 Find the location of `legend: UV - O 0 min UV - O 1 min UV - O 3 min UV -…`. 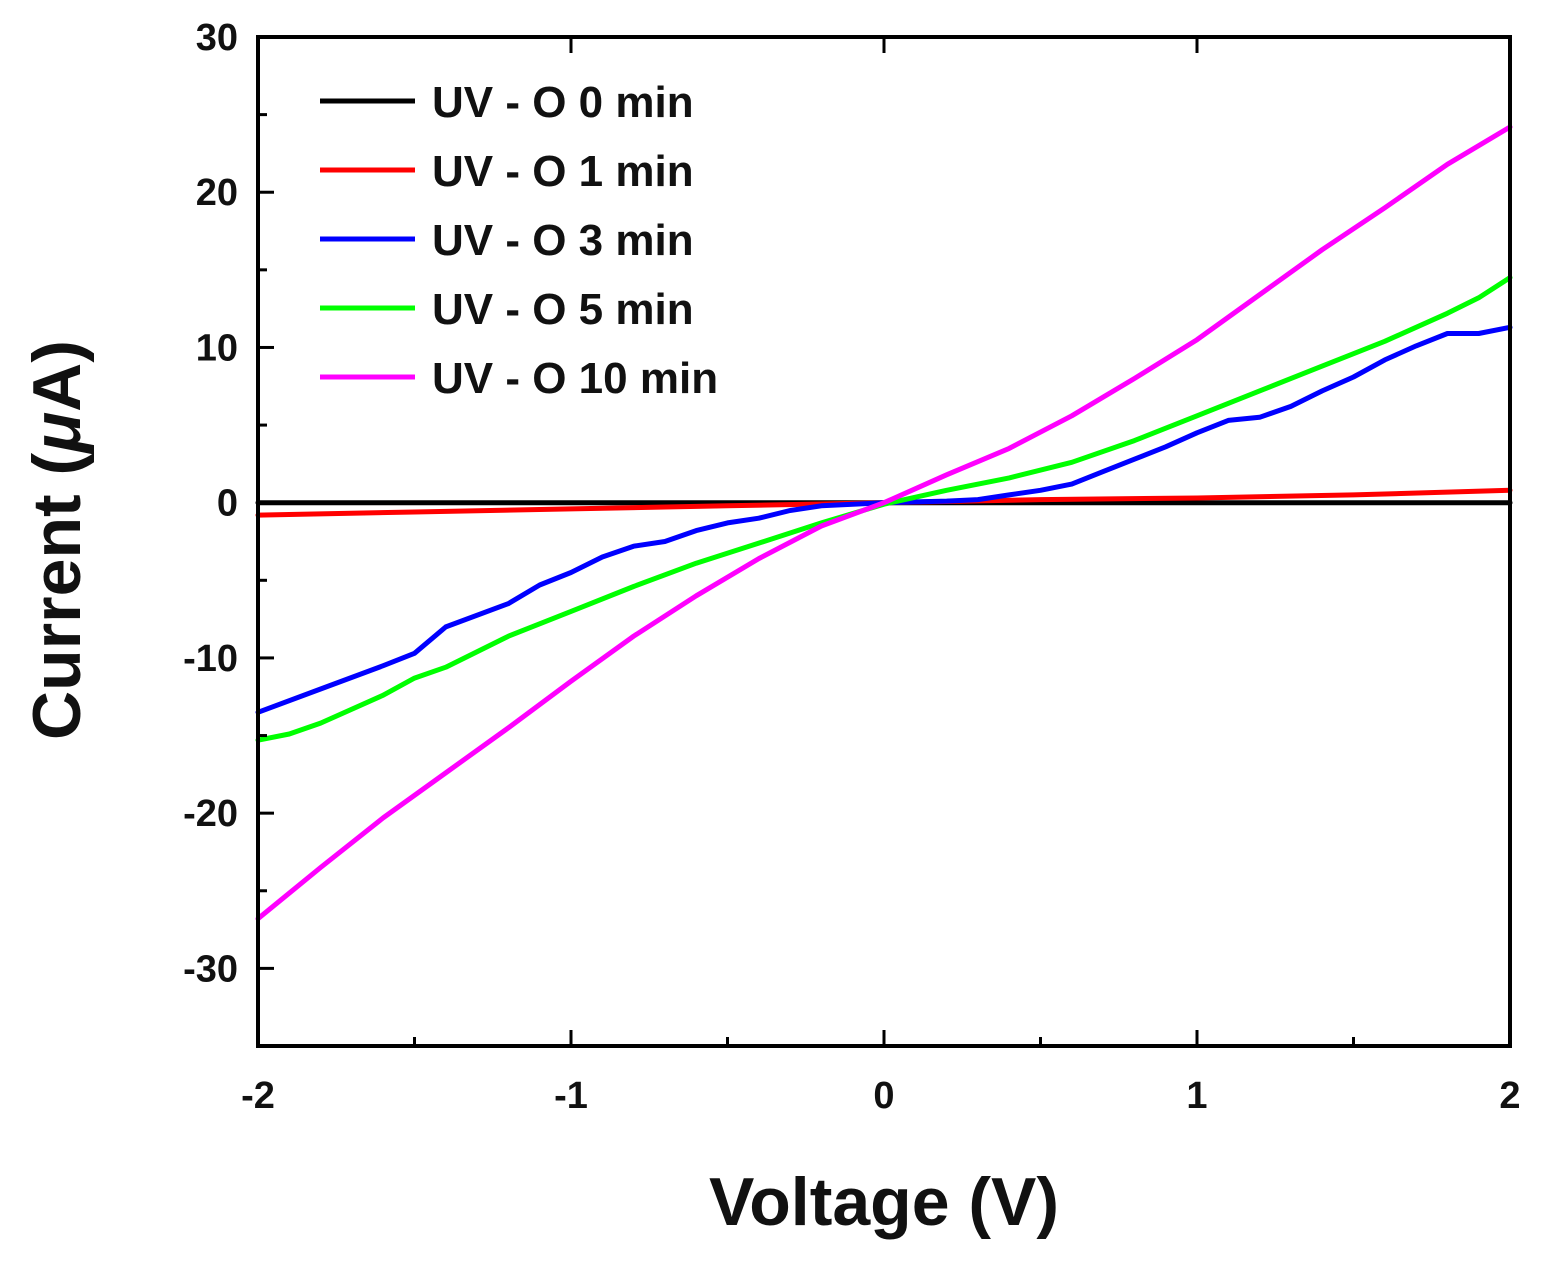

legend: UV - O 0 min UV - O 1 min UV - O 3 min UV -… is located at coordinates (519, 240).